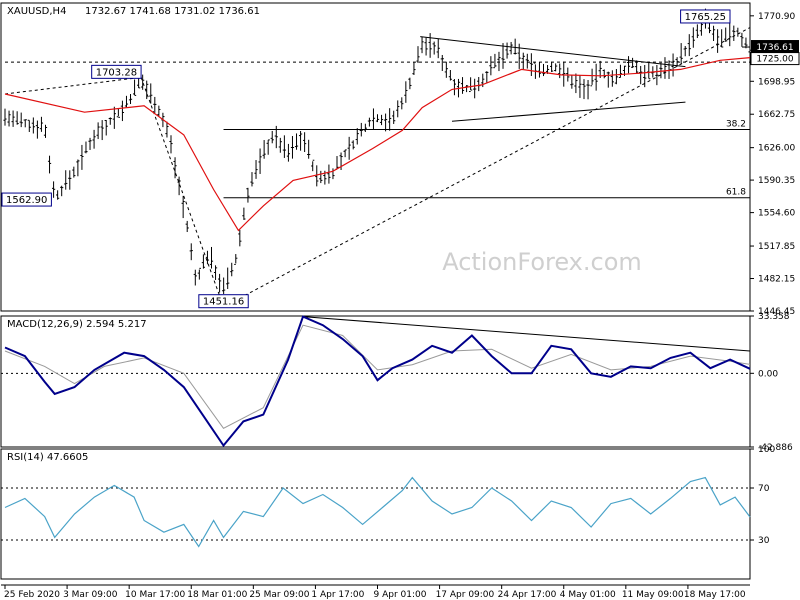 The height and width of the screenshot is (600, 800). Describe the element at coordinates (774, 317) in the screenshot. I see `macd-axis-label: 33.358` at that location.